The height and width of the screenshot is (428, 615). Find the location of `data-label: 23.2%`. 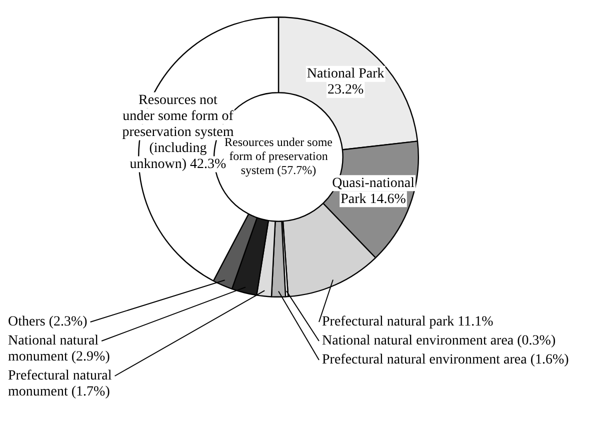

data-label: 23.2% is located at coordinates (346, 90).